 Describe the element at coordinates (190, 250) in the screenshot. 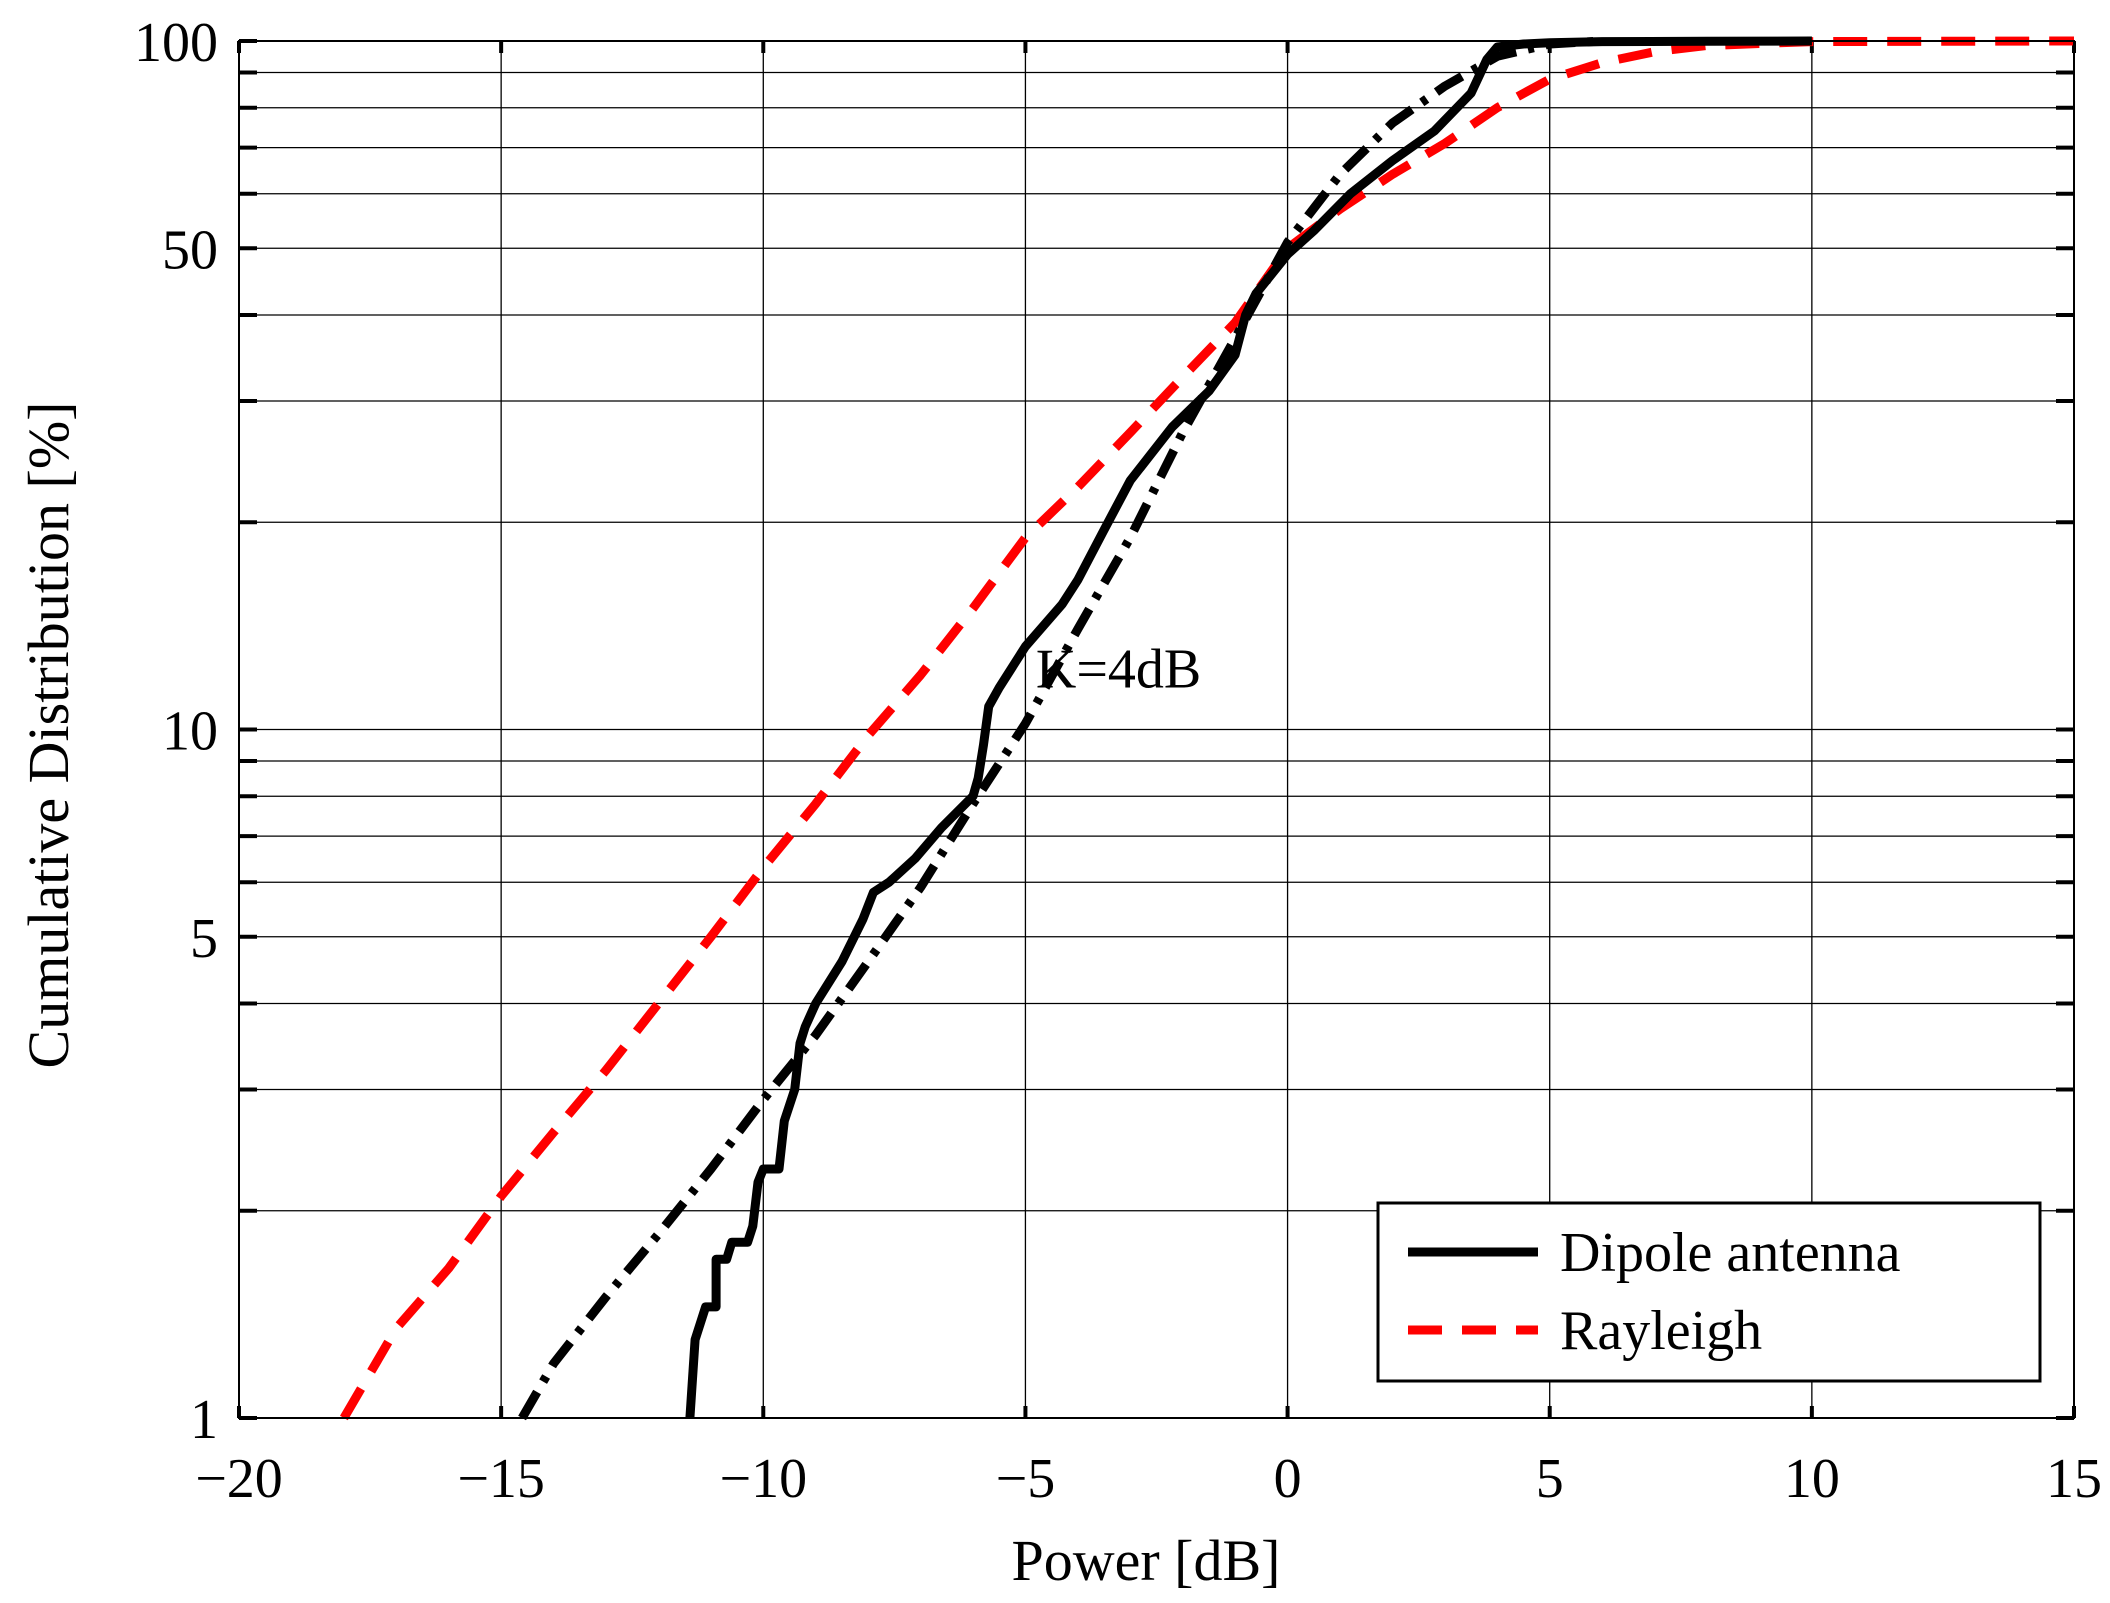

I see `y-tick-label: 50` at that location.